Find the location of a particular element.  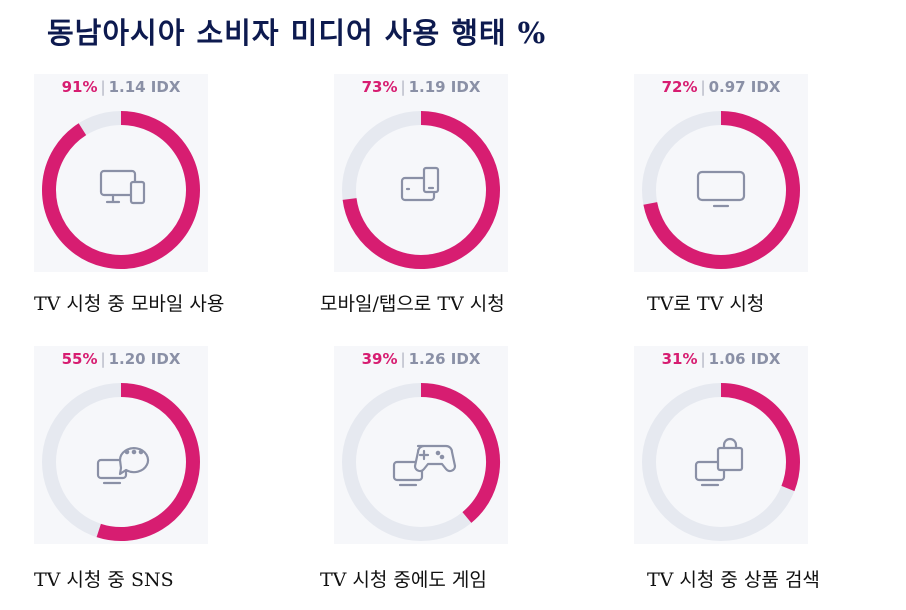

metric-card-mobile-while-tv: 91% | 1.14 IDX is located at coordinates (121, 173).